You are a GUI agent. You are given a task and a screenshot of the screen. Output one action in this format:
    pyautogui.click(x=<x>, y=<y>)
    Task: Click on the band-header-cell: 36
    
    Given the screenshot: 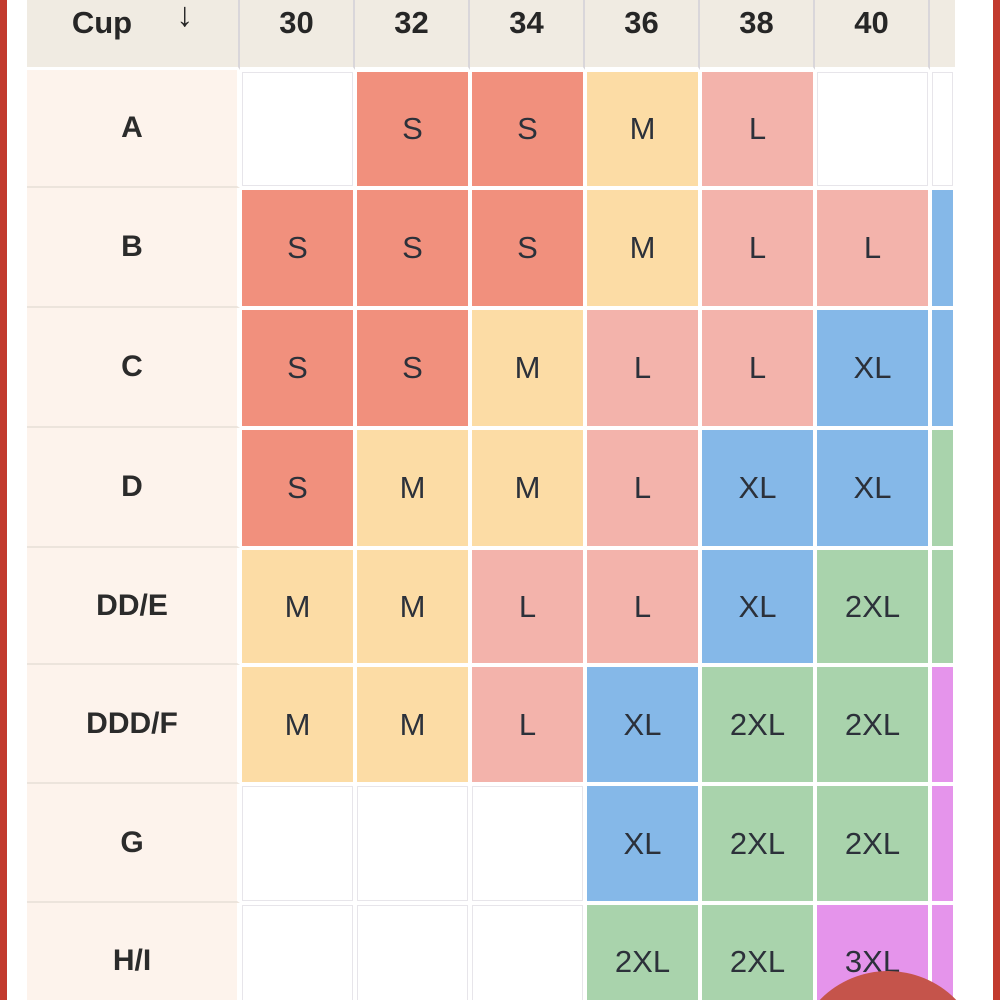 What is the action you would take?
    pyautogui.click(x=642, y=35)
    